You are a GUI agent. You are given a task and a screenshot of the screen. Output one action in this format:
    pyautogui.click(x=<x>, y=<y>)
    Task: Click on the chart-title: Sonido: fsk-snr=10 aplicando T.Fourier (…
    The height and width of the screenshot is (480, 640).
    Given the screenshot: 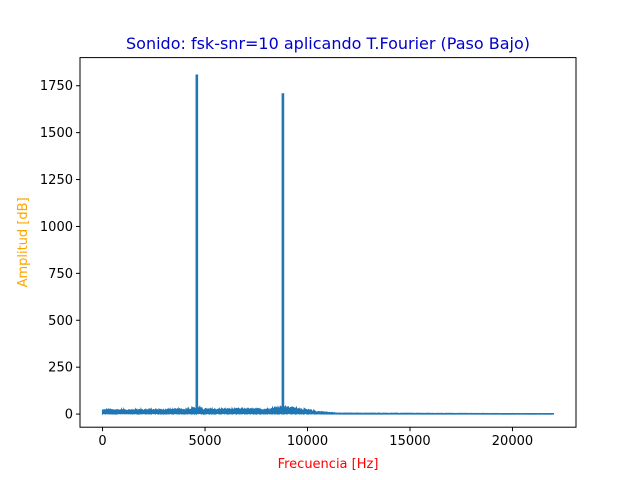 What is the action you would take?
    pyautogui.click(x=328, y=43)
    